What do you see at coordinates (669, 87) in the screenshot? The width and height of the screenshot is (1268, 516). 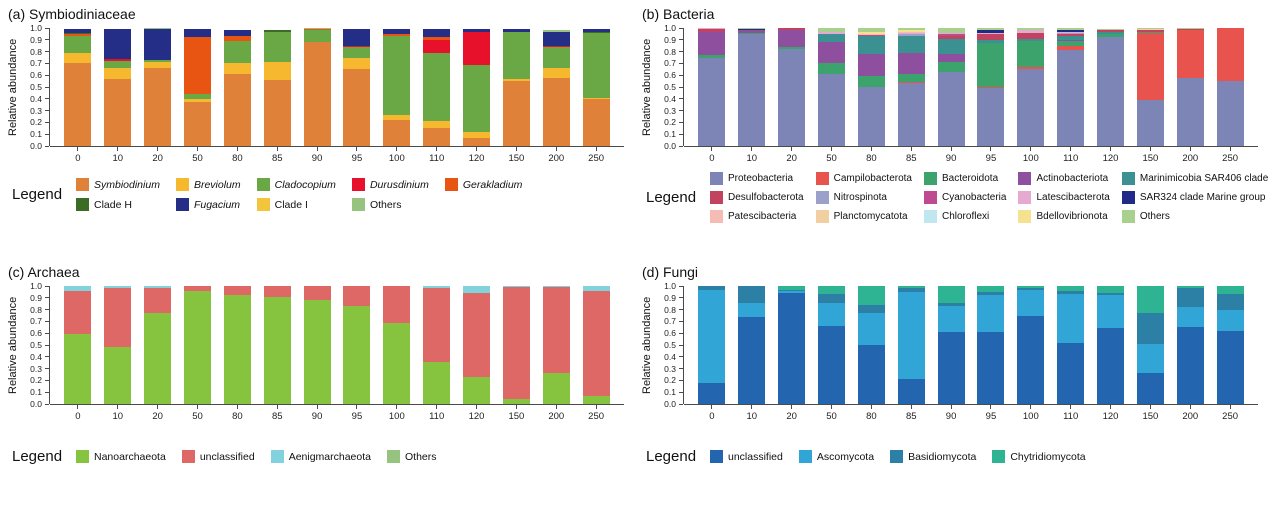 I see `y-axis: 0.0 0.1 0.2 0.3 0.4 0.5 0.6 0.7 0.8 0.9 1.0` at bounding box center [669, 87].